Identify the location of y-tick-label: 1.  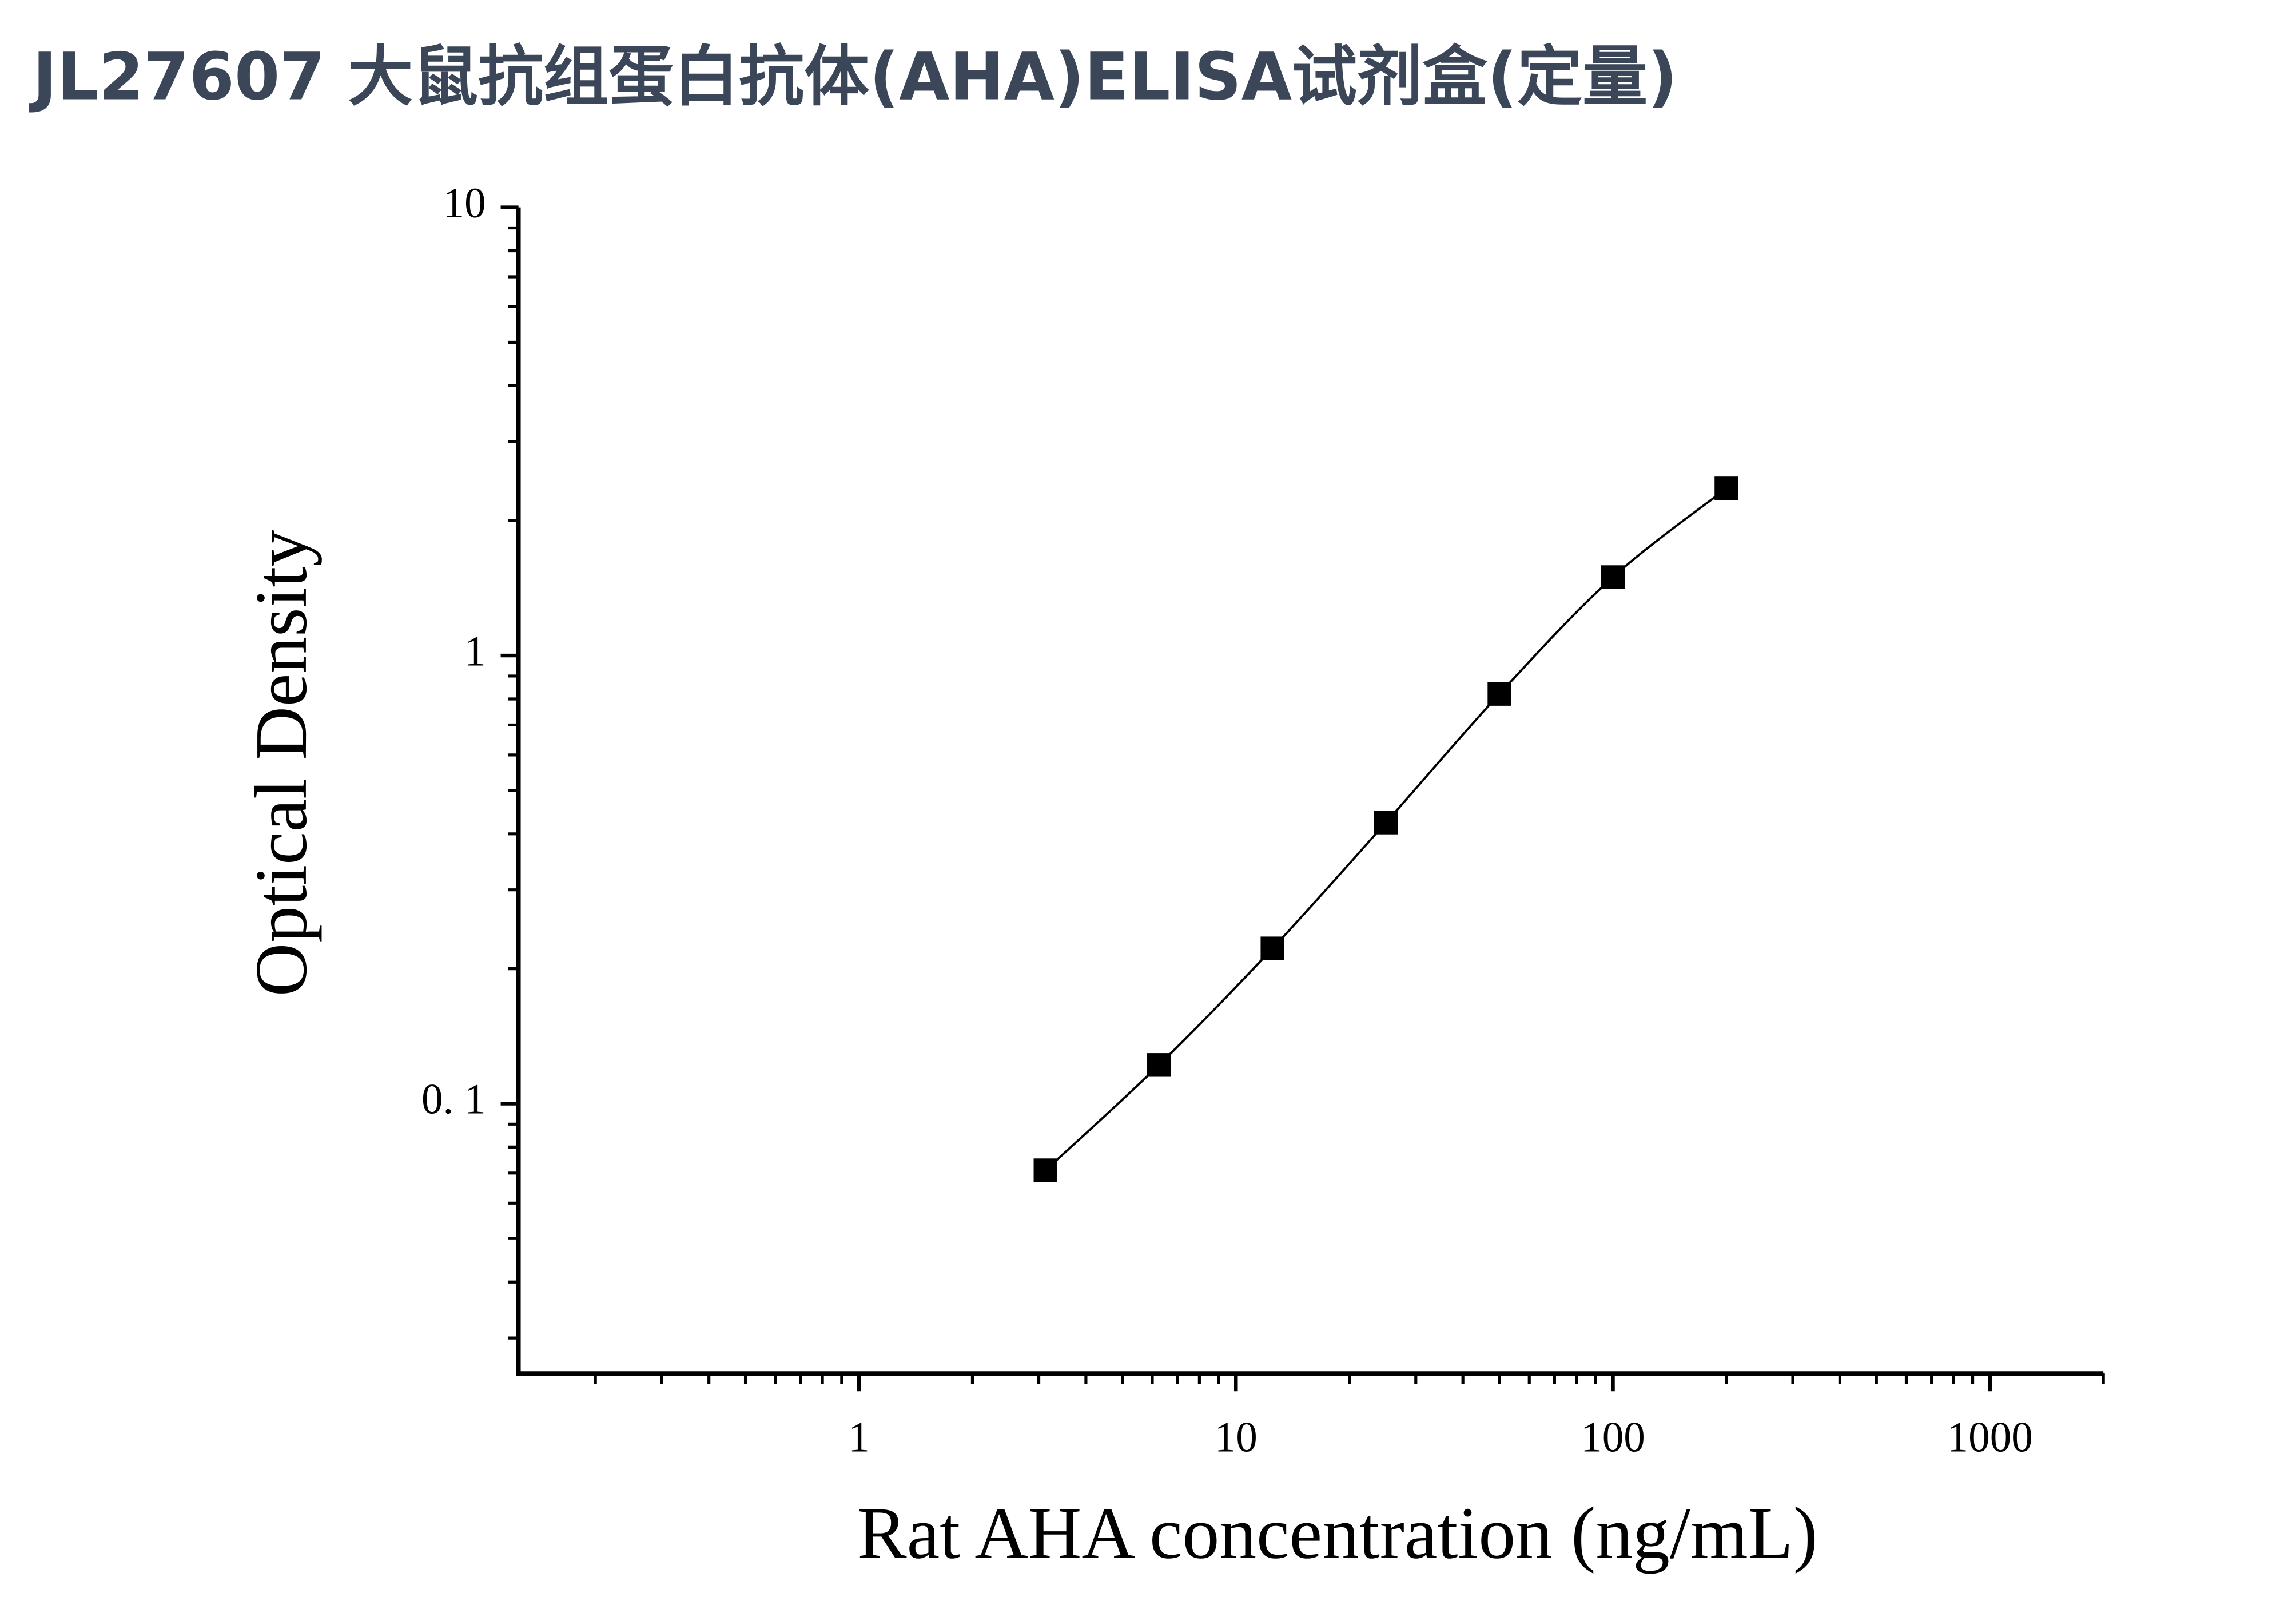
(475, 651).